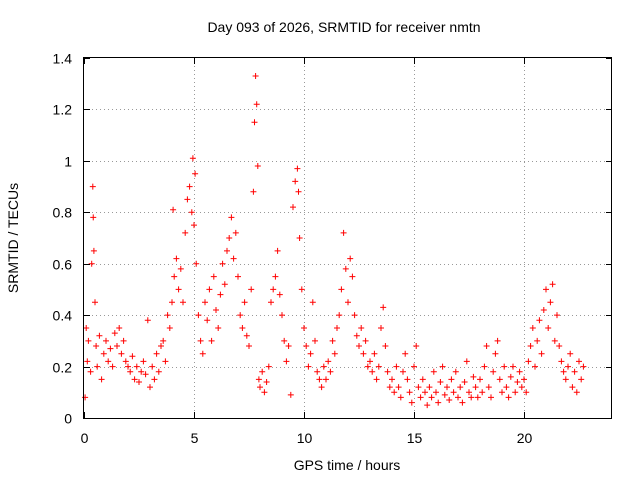 This screenshot has height=480, width=640. What do you see at coordinates (63, 110) in the screenshot?
I see `y-tick-label: 1.2` at bounding box center [63, 110].